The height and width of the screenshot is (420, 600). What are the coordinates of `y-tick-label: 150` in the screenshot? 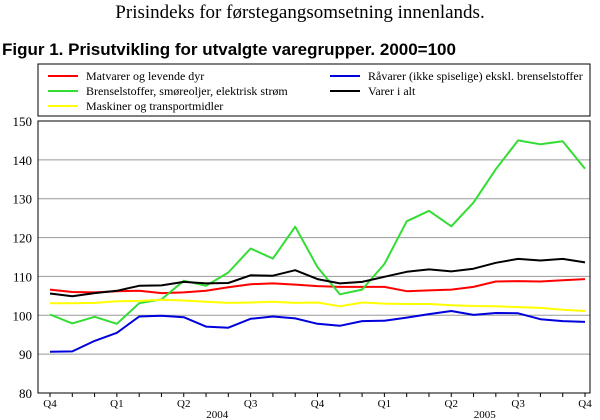 It's located at (23, 121).